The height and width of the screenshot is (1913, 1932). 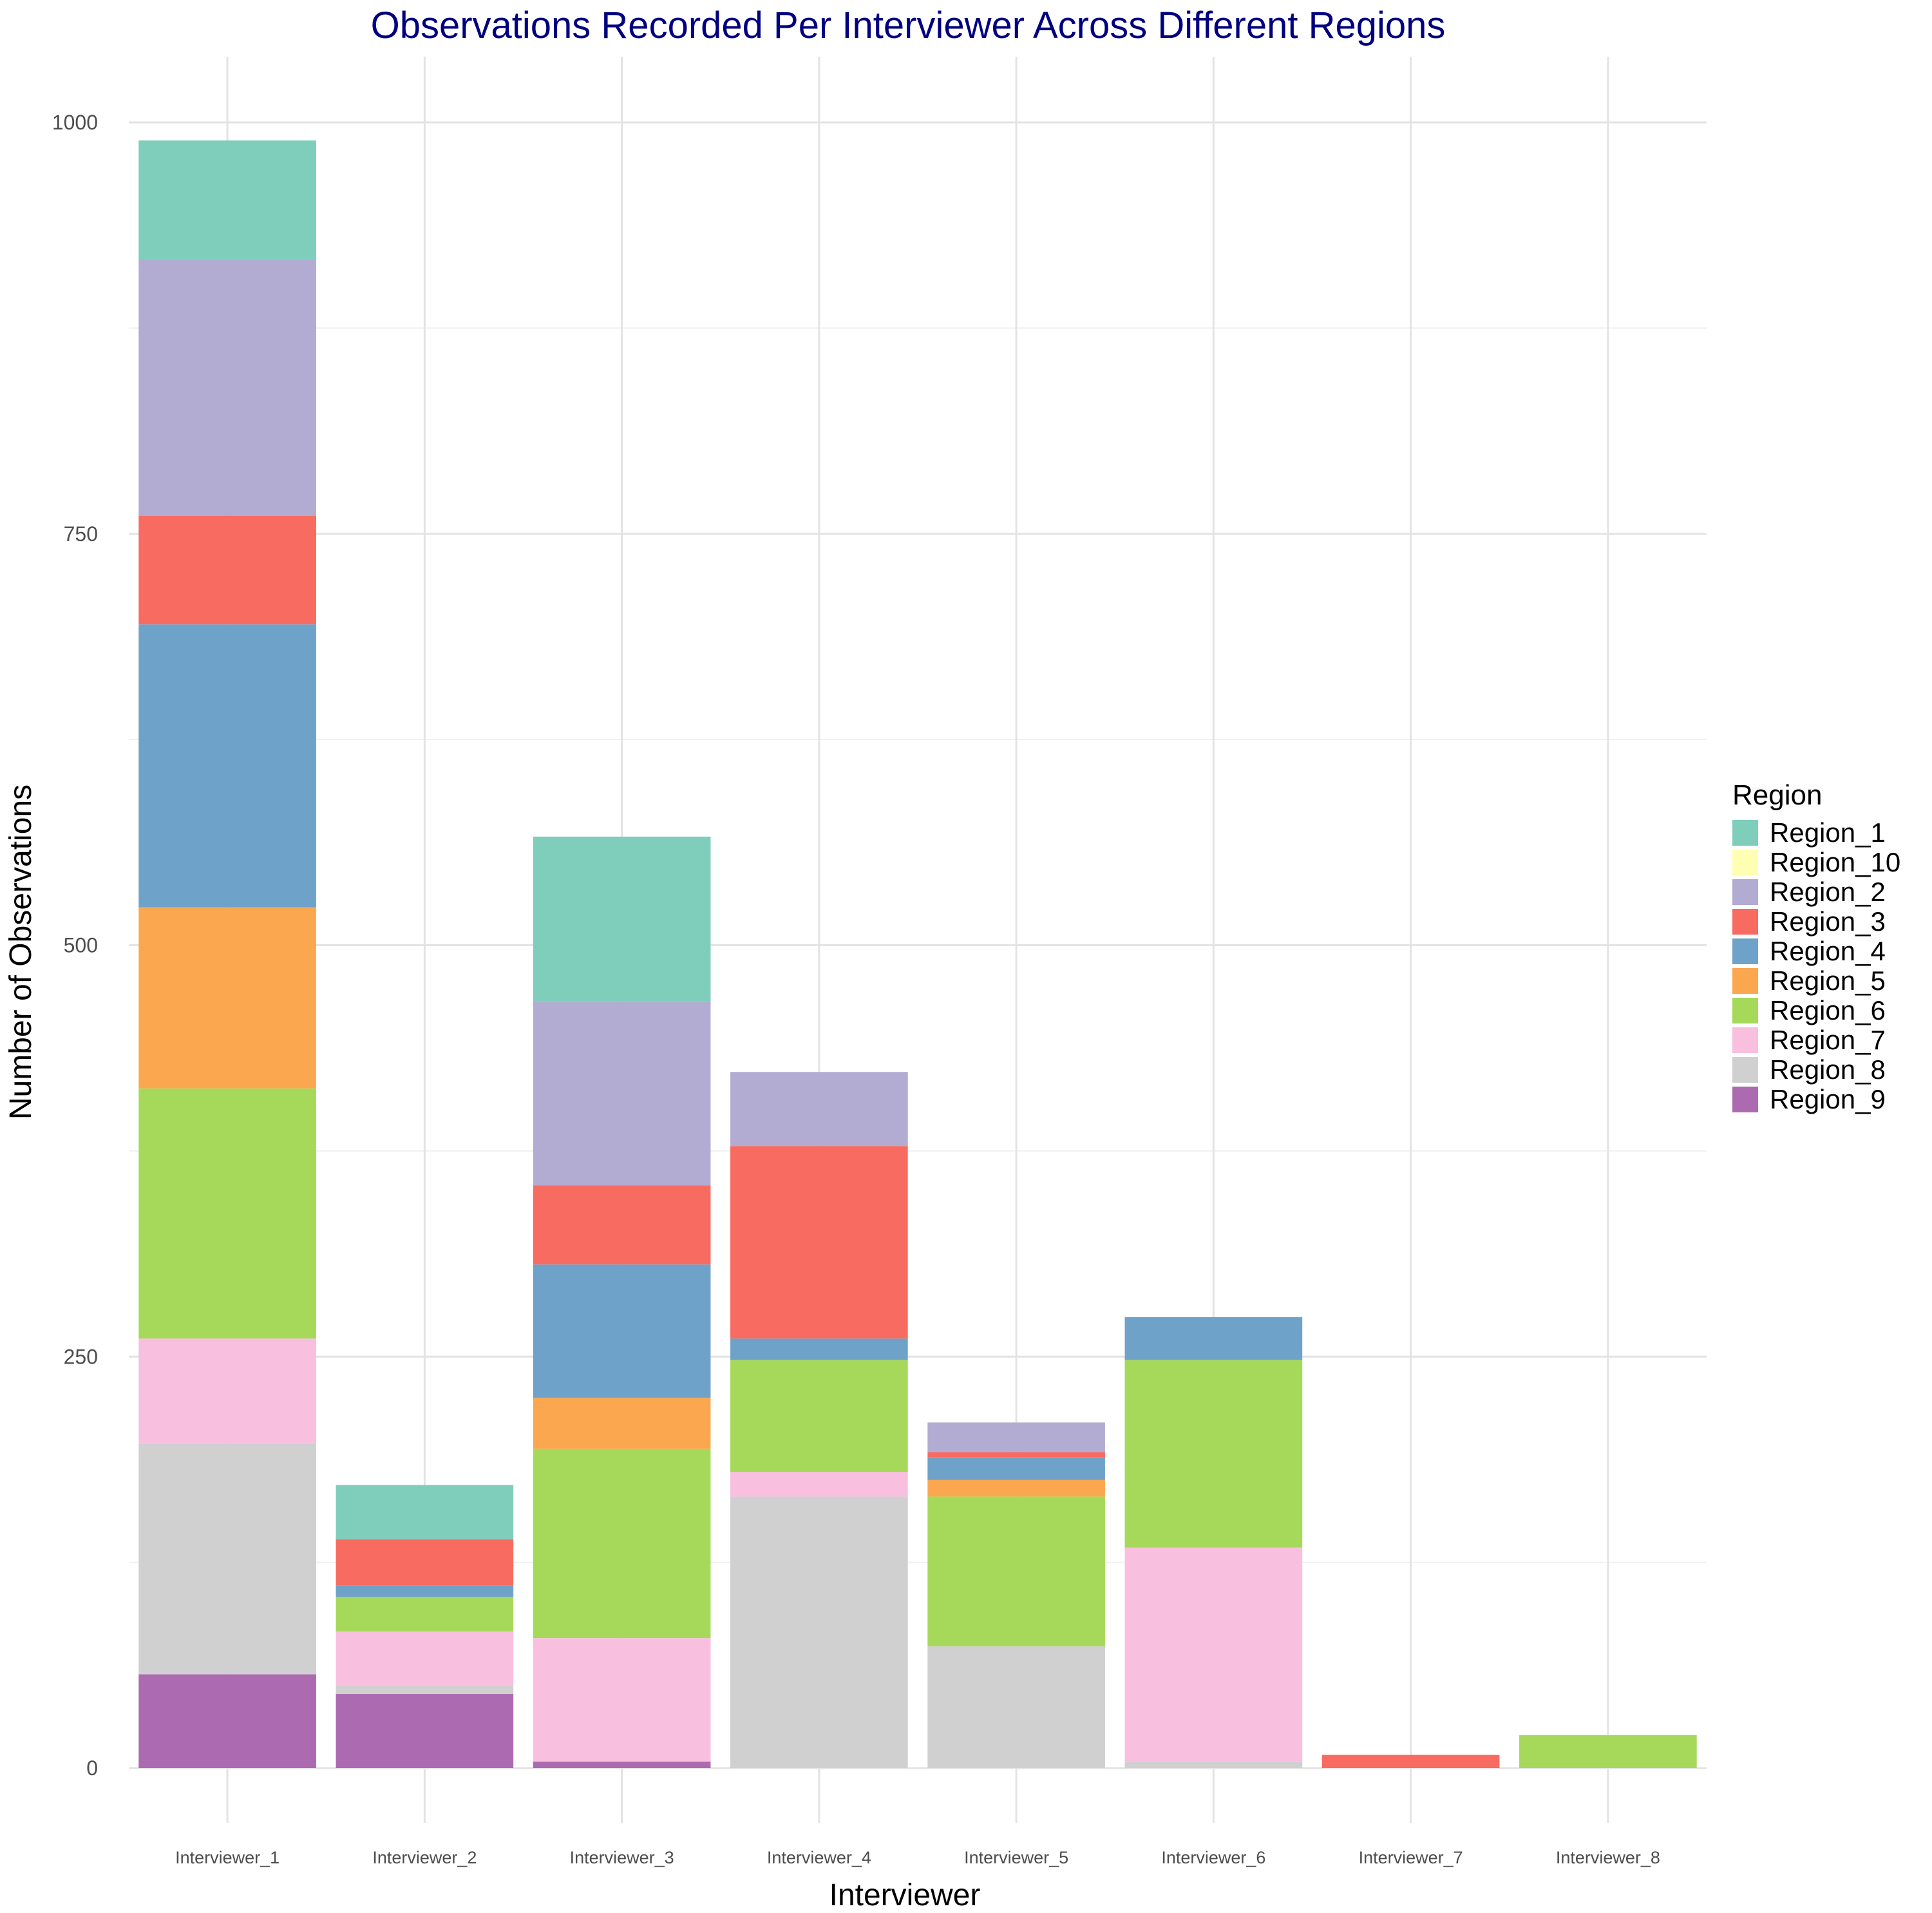 What do you see at coordinates (1836, 862) in the screenshot?
I see `legend-label: Region_10` at bounding box center [1836, 862].